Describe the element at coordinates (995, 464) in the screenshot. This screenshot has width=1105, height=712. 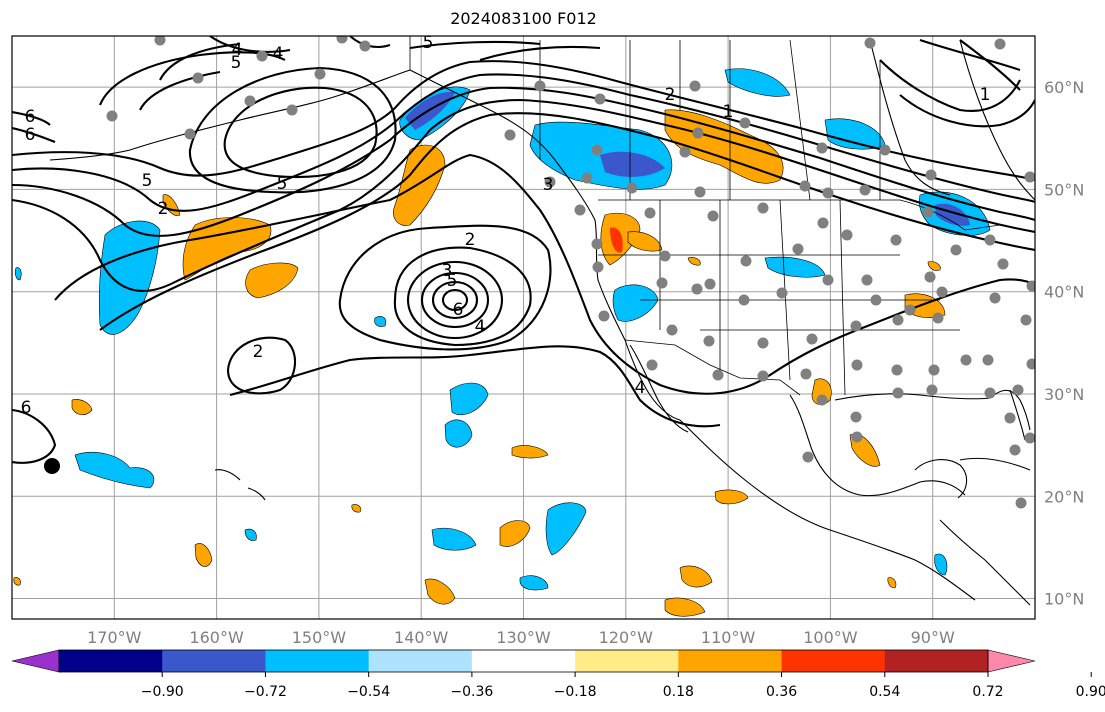
I see `coast-cuba` at that location.